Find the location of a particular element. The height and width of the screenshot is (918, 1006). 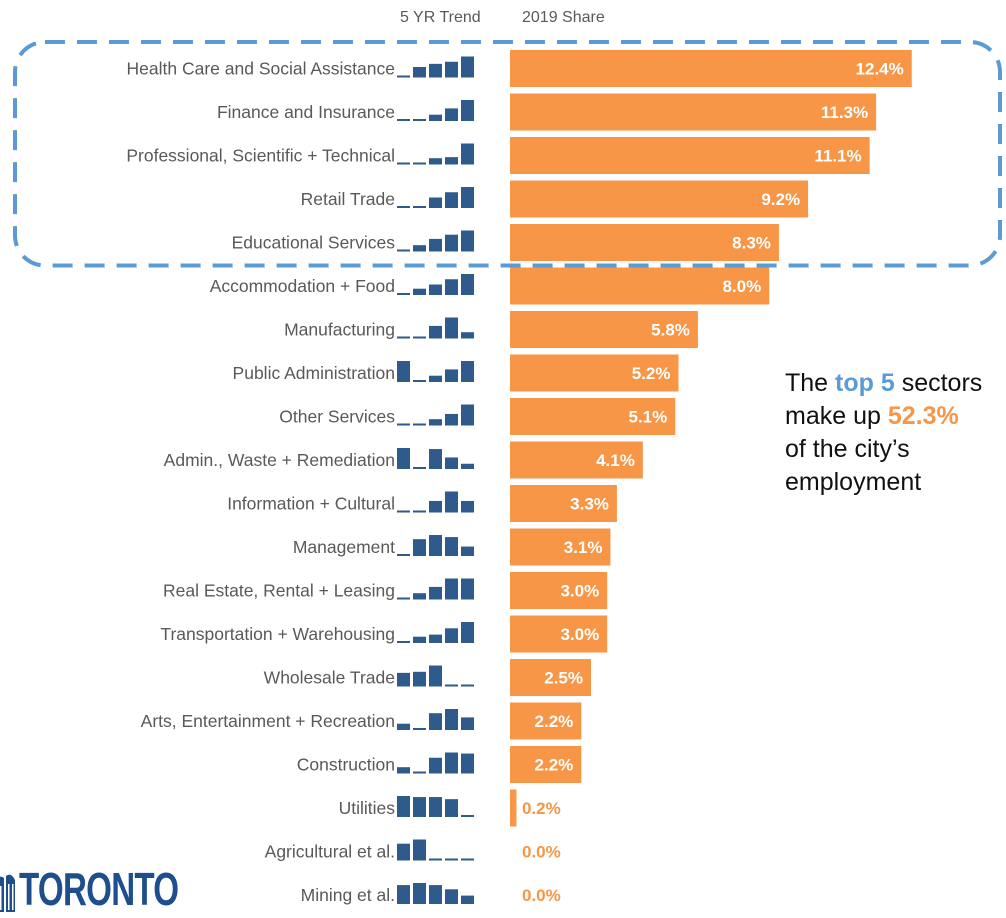

category-label: Retail Trade is located at coordinates (348, 199).